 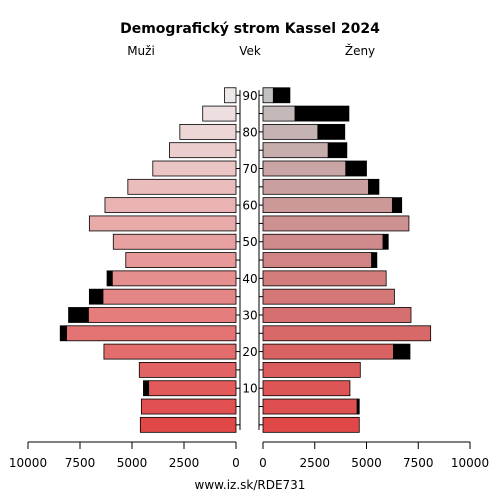 What do you see at coordinates (236, 463) in the screenshot?
I see `x-tick-label-left: 0` at bounding box center [236, 463].